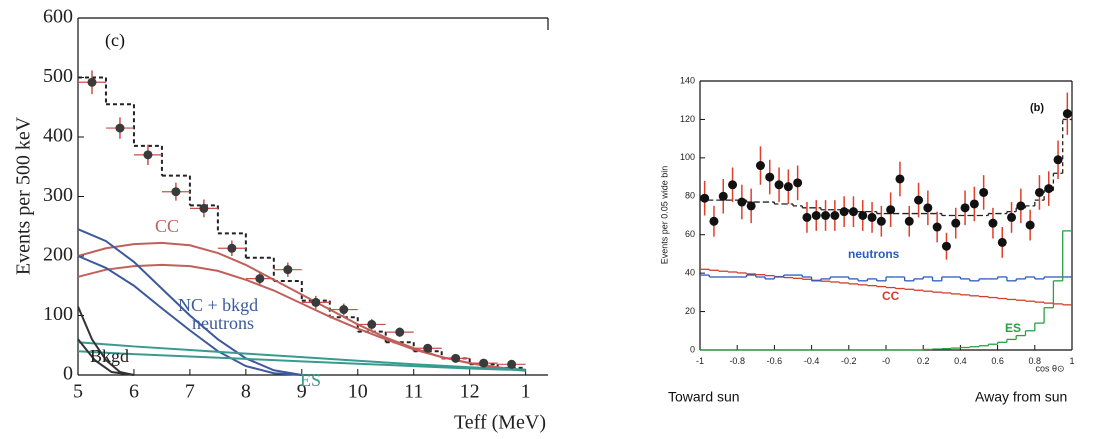 This screenshot has width=1104, height=439. What do you see at coordinates (58, 255) in the screenshot?
I see `y-tick-label: 200` at bounding box center [58, 255].